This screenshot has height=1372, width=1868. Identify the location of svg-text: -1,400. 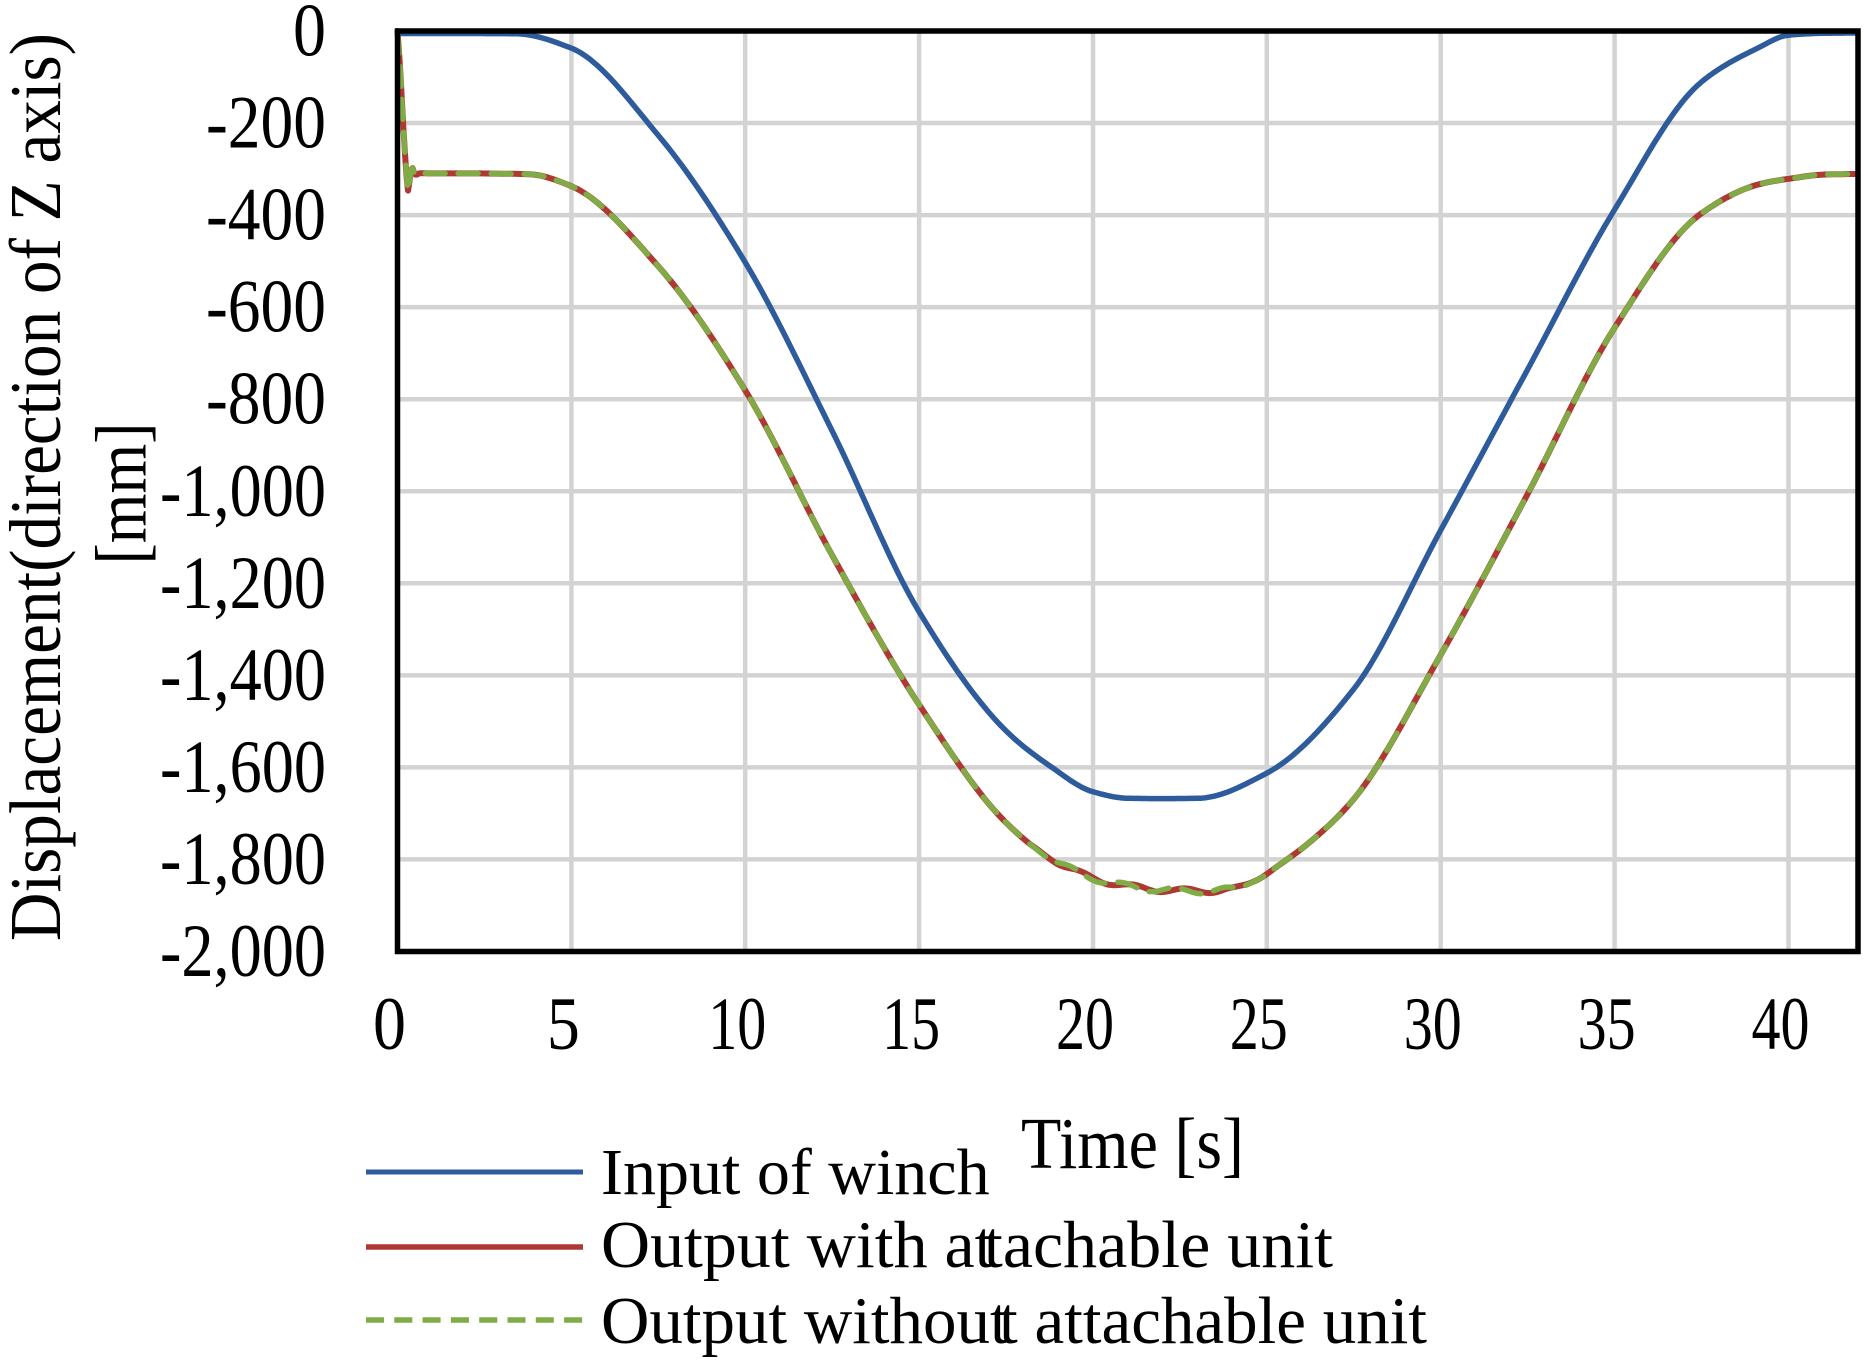
(243, 675).